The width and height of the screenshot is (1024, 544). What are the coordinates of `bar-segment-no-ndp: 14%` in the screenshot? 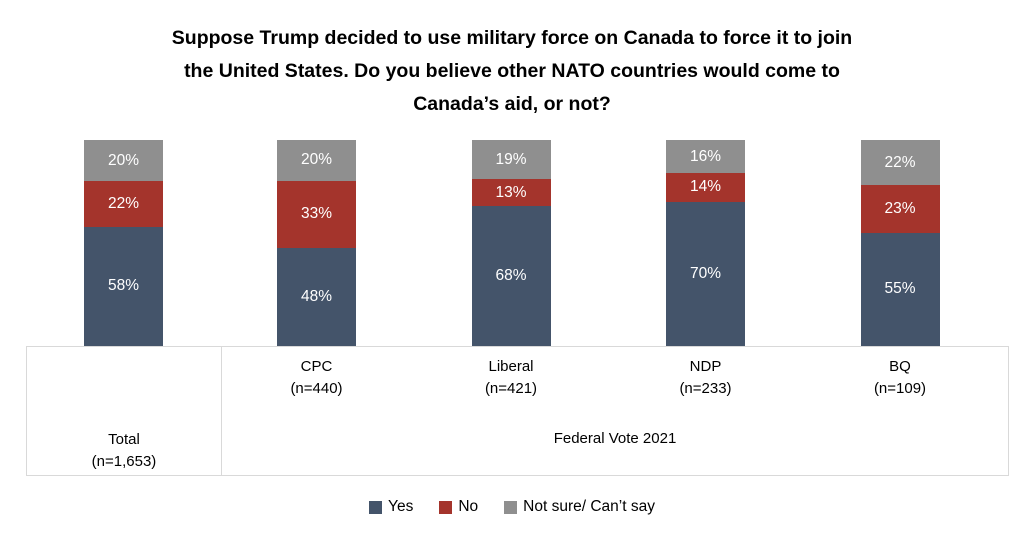 It's located at (705, 187).